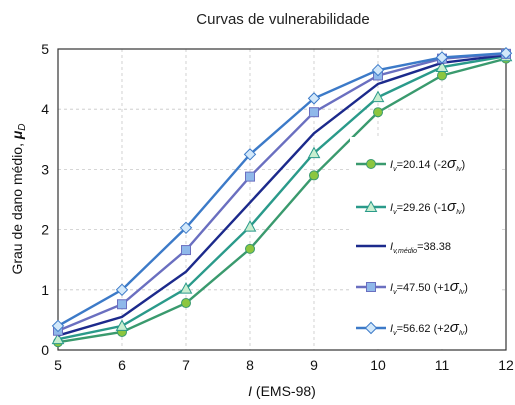 This screenshot has width=515, height=405. What do you see at coordinates (17, 206) in the screenshot?
I see `y-axis-label-text: Grau de dano médio,` at bounding box center [17, 206].